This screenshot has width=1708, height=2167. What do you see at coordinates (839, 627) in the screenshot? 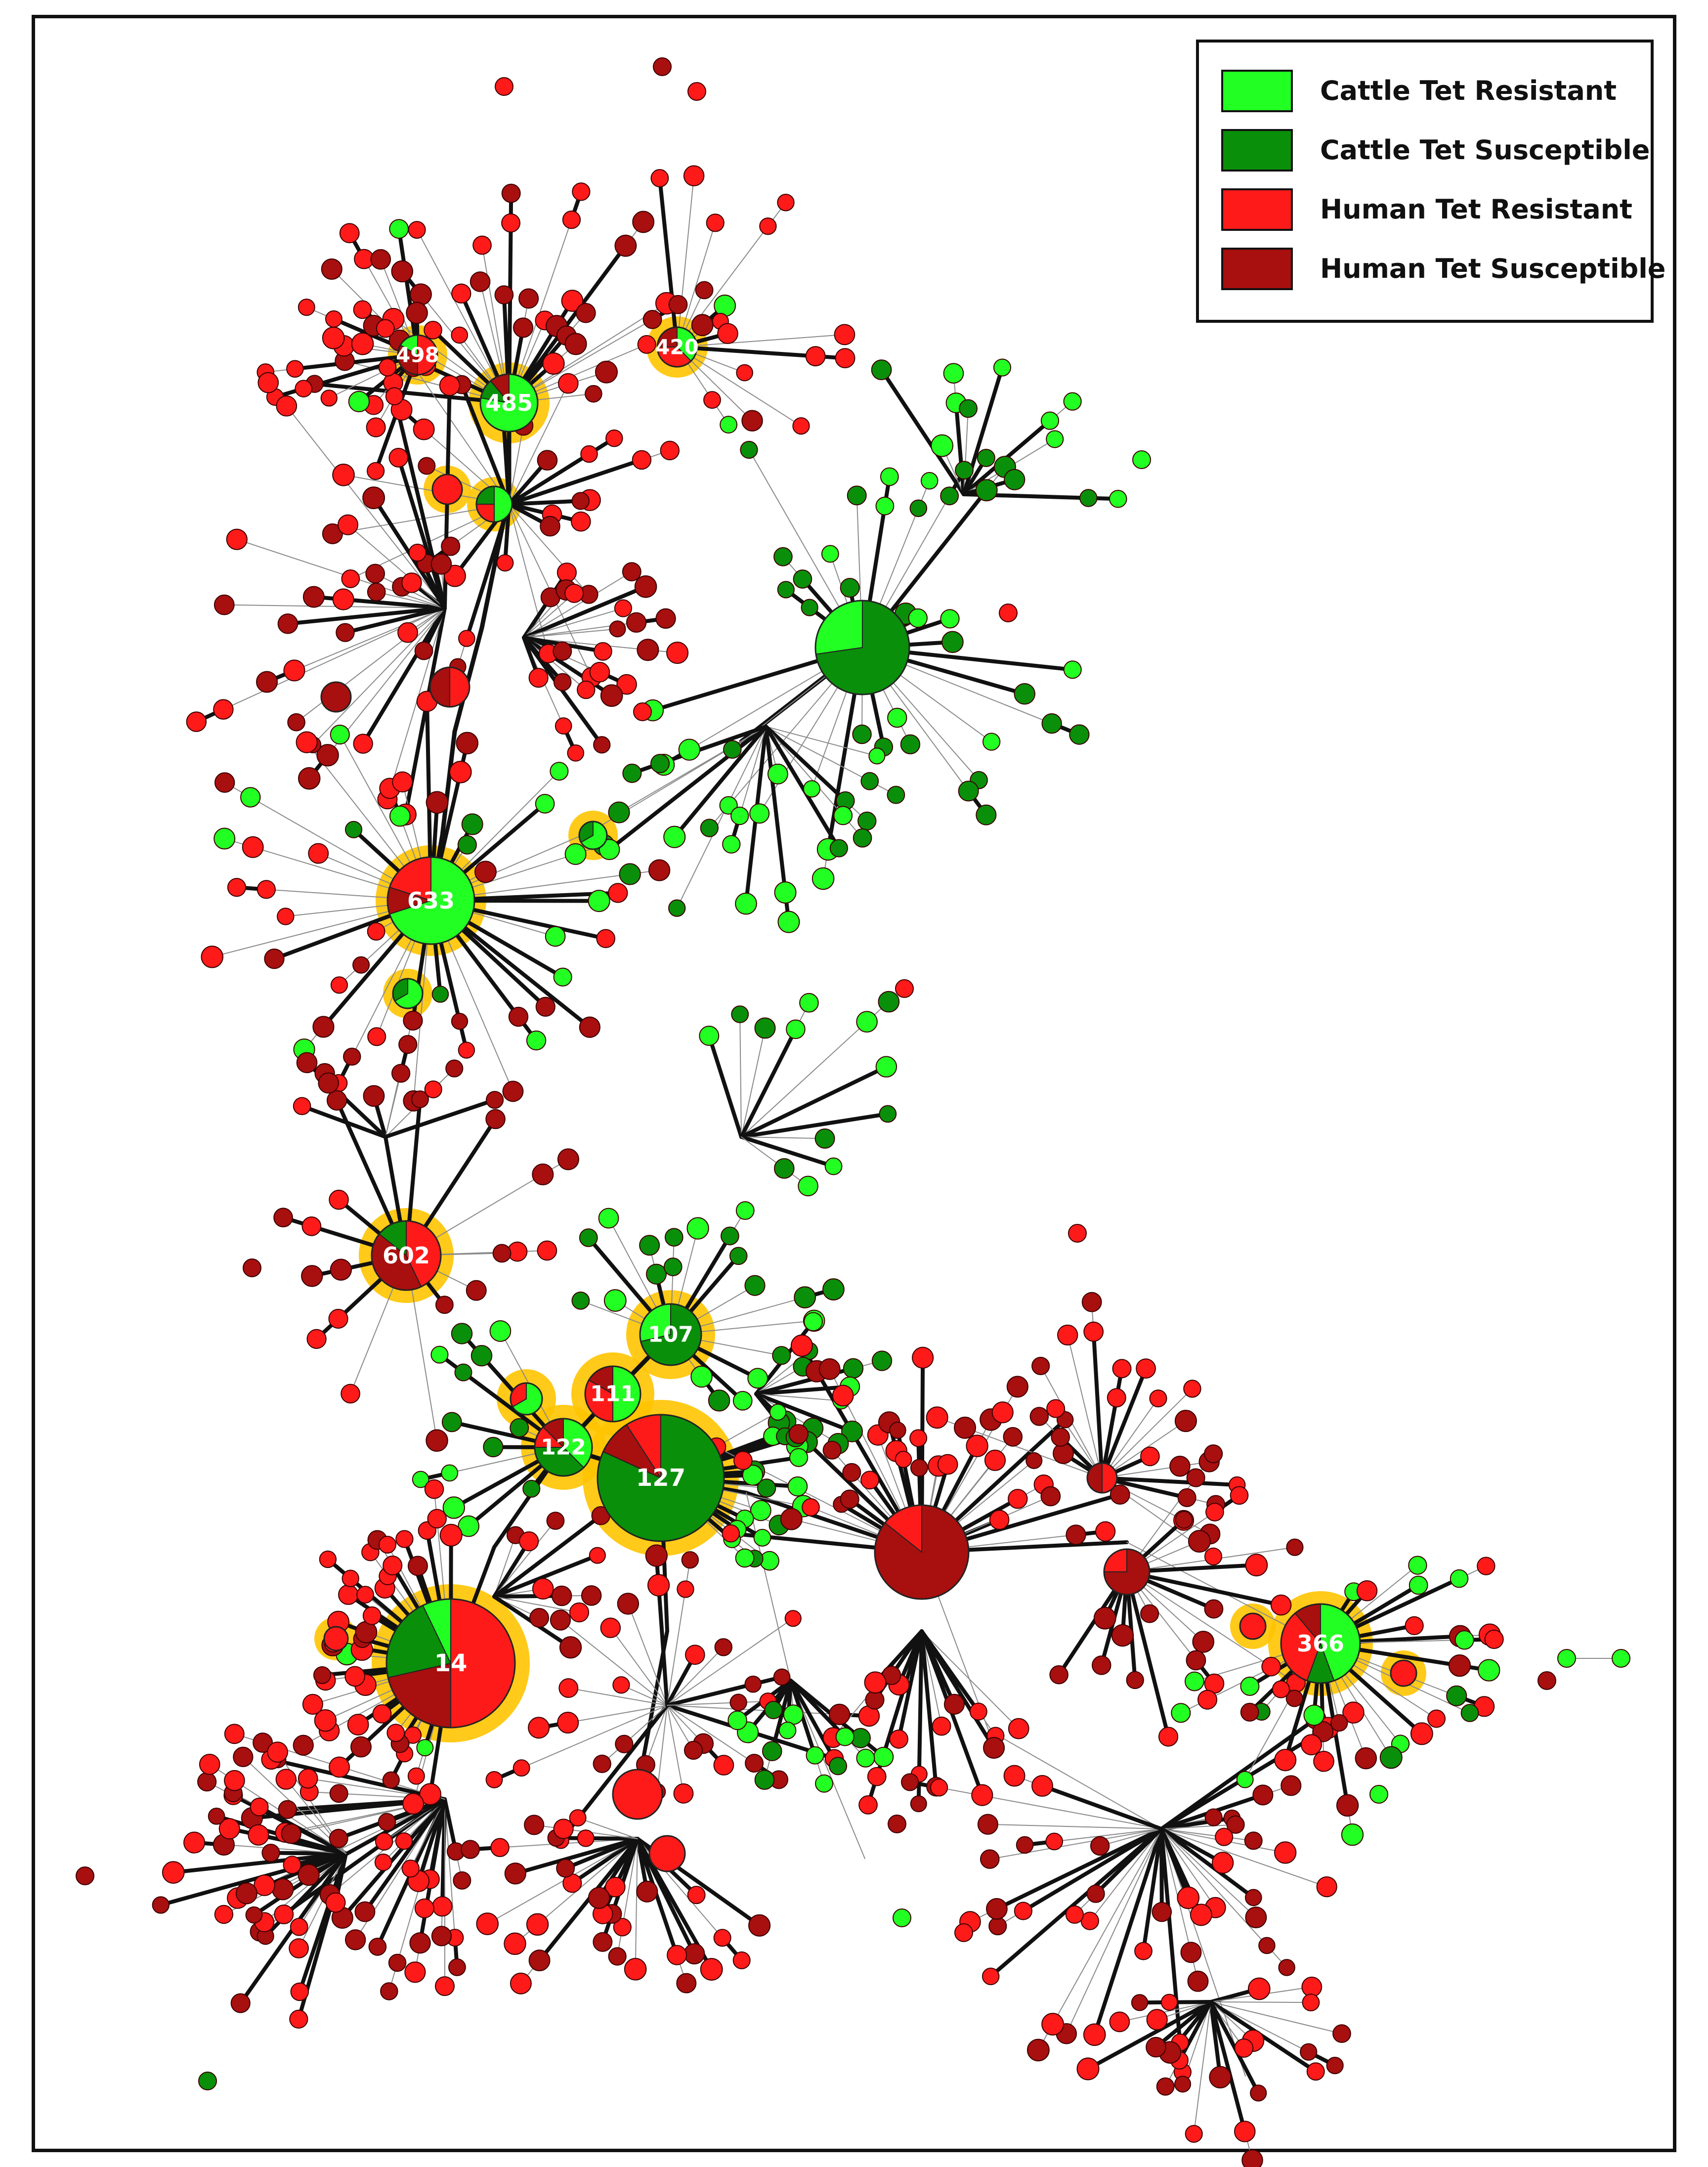
I see `cluster-node-slice` at bounding box center [839, 627].